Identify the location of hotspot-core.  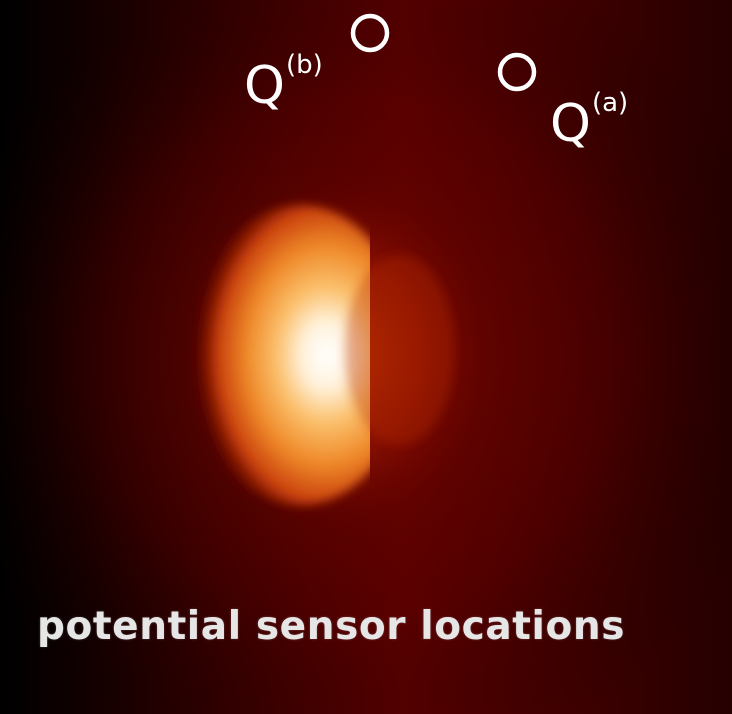
(280, 355).